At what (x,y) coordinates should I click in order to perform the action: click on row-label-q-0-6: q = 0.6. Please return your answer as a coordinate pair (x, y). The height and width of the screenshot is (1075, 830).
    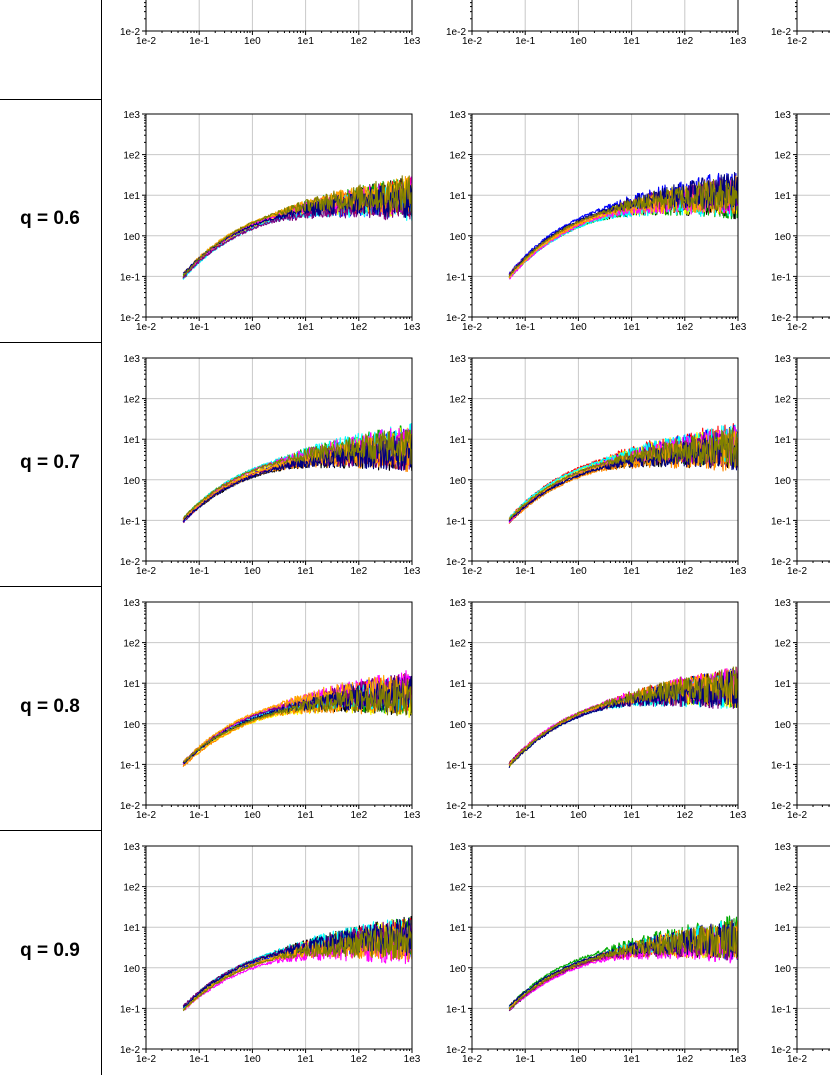
    Looking at the image, I should click on (50, 218).